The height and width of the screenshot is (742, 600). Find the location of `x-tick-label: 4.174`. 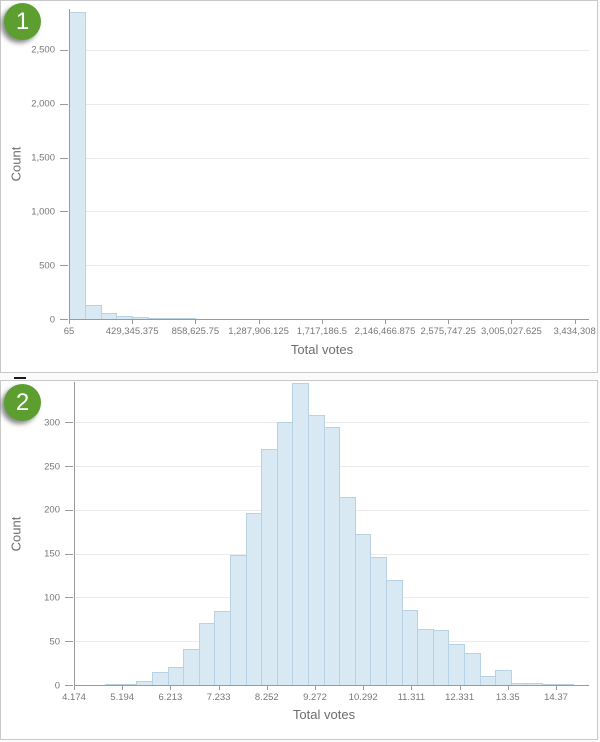

x-tick-label: 4.174 is located at coordinates (74, 697).